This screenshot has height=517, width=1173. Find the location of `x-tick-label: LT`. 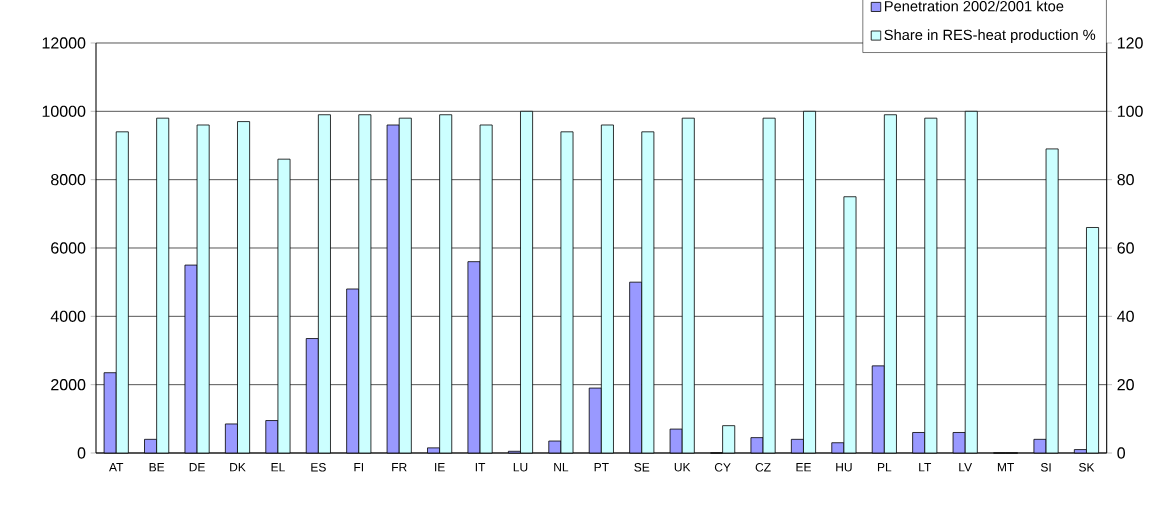

x-tick-label: LT is located at coordinates (925, 467).